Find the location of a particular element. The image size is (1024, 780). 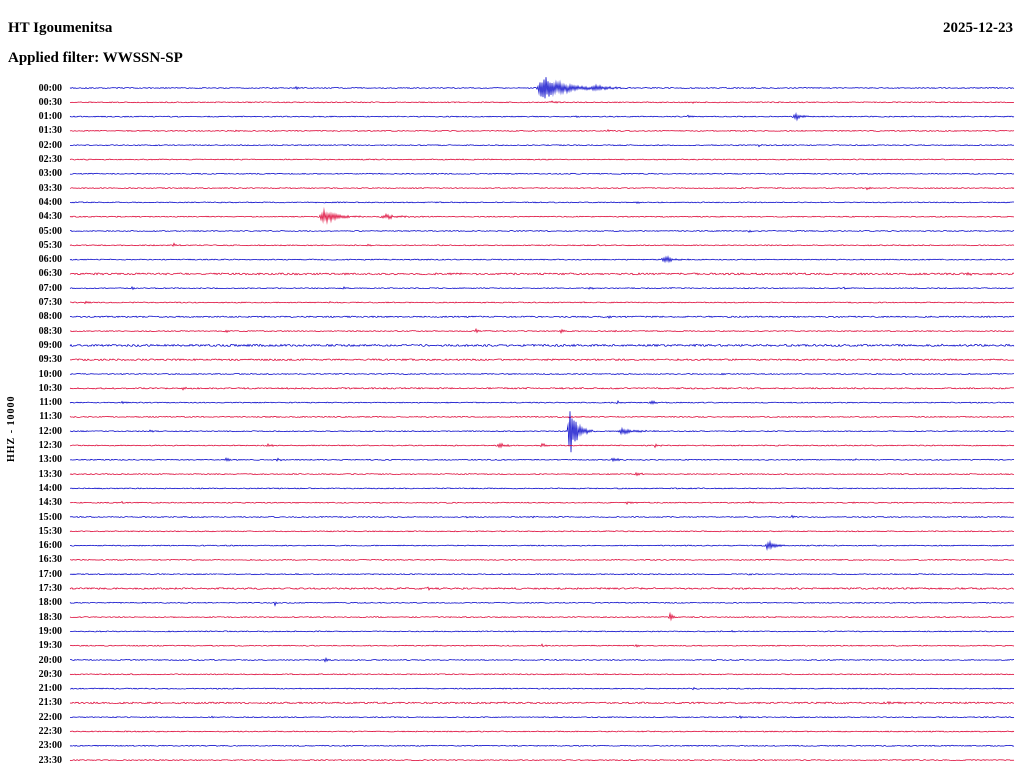

time-label: 23:30 is located at coordinates (50, 760).